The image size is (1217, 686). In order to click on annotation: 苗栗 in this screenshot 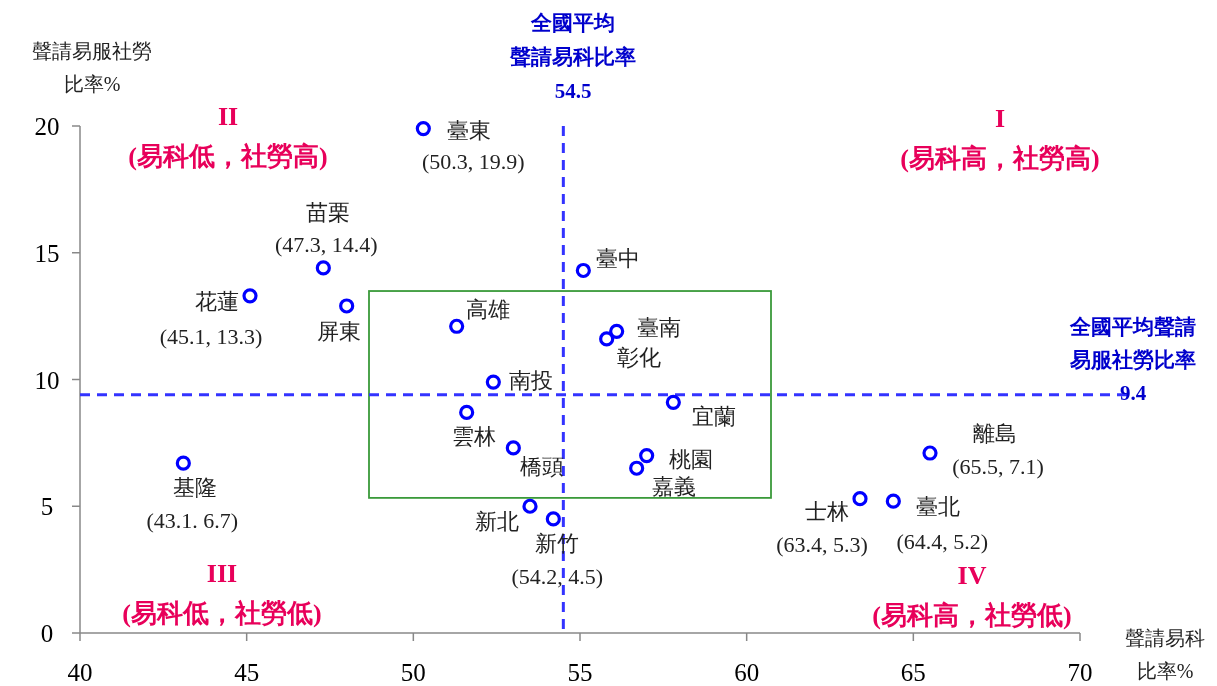, I will do `click(328, 212)`.